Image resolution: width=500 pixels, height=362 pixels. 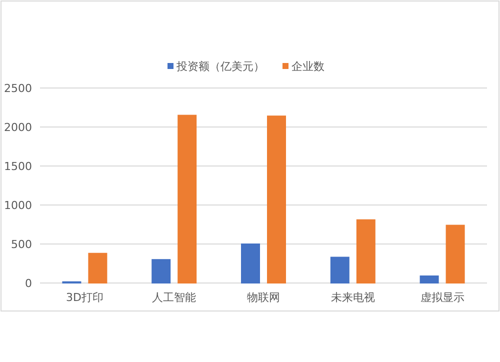 What do you see at coordinates (18, 127) in the screenshot?
I see `y-tick-label: 2000` at bounding box center [18, 127].